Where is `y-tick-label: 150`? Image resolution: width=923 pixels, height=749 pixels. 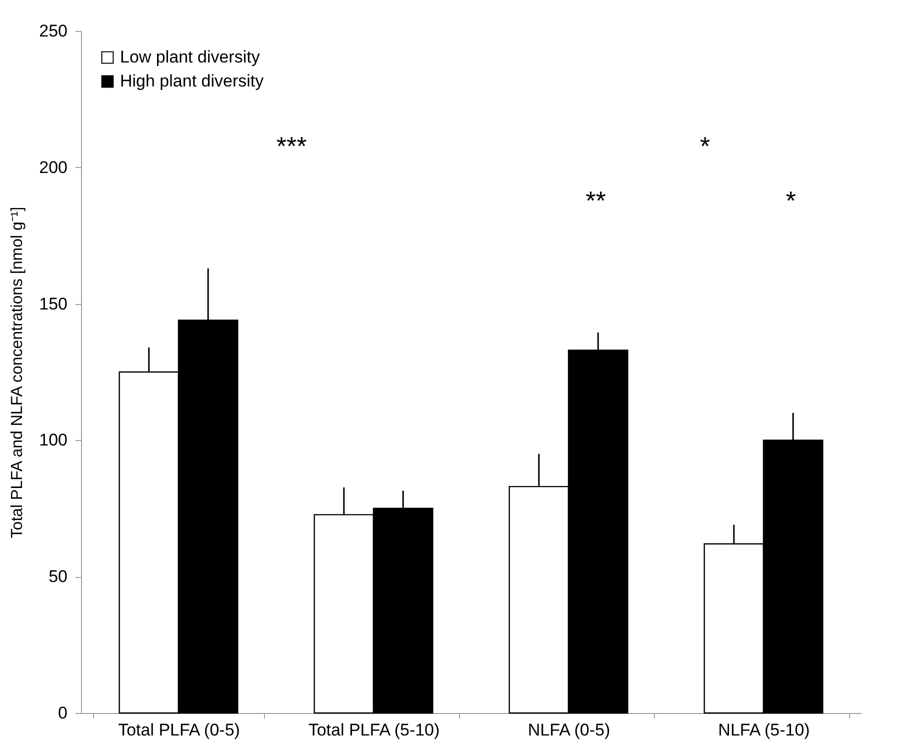
y-tick-label: 150 is located at coordinates (53, 304).